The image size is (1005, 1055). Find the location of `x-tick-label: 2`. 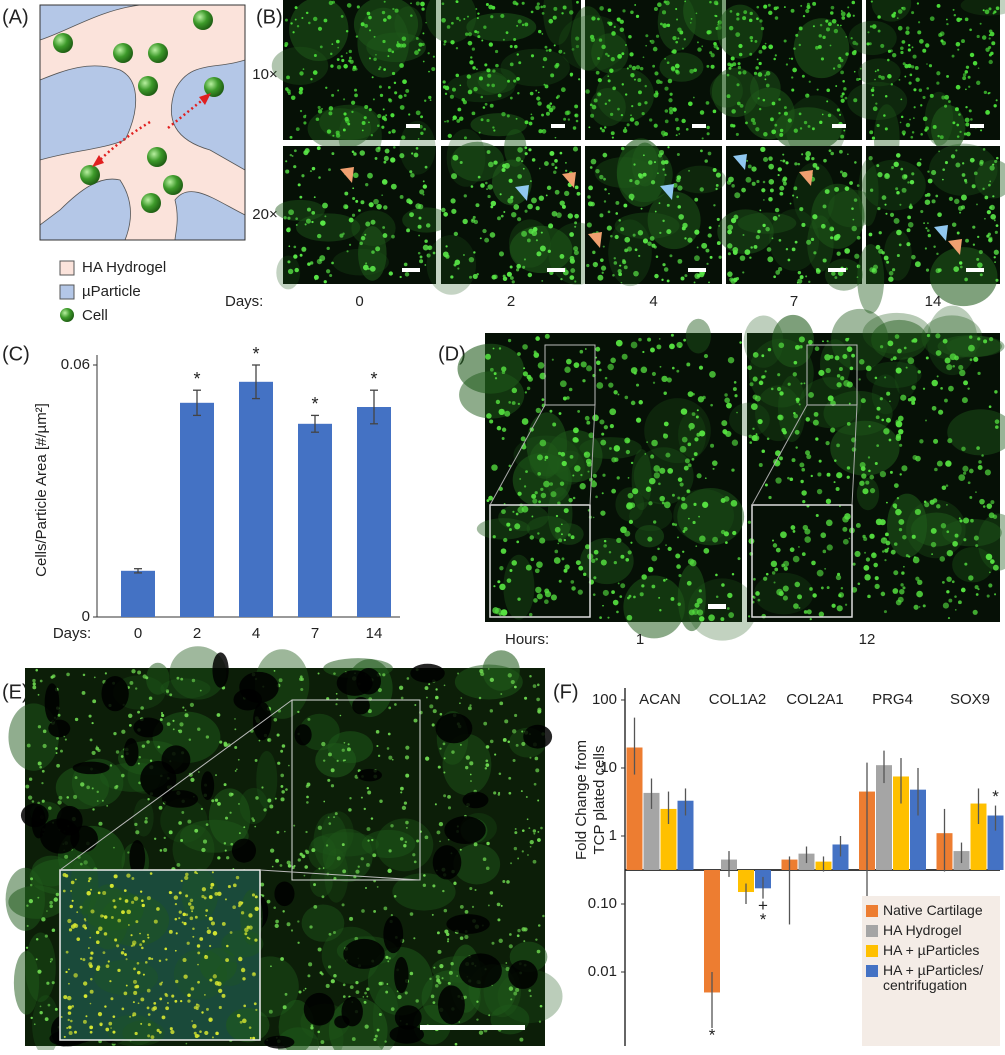

x-tick-label: 2 is located at coordinates (197, 633).